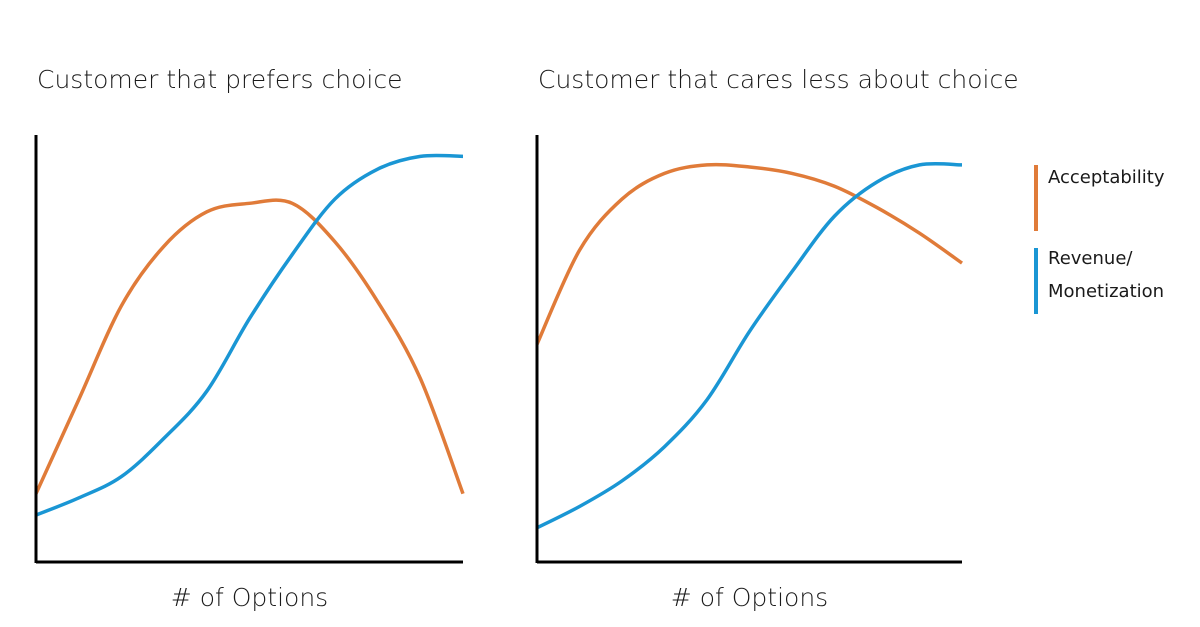 Image resolution: width=1200 pixels, height=627 pixels. Describe the element at coordinates (1106, 177) in the screenshot. I see `legend-label: Acceptability` at that location.